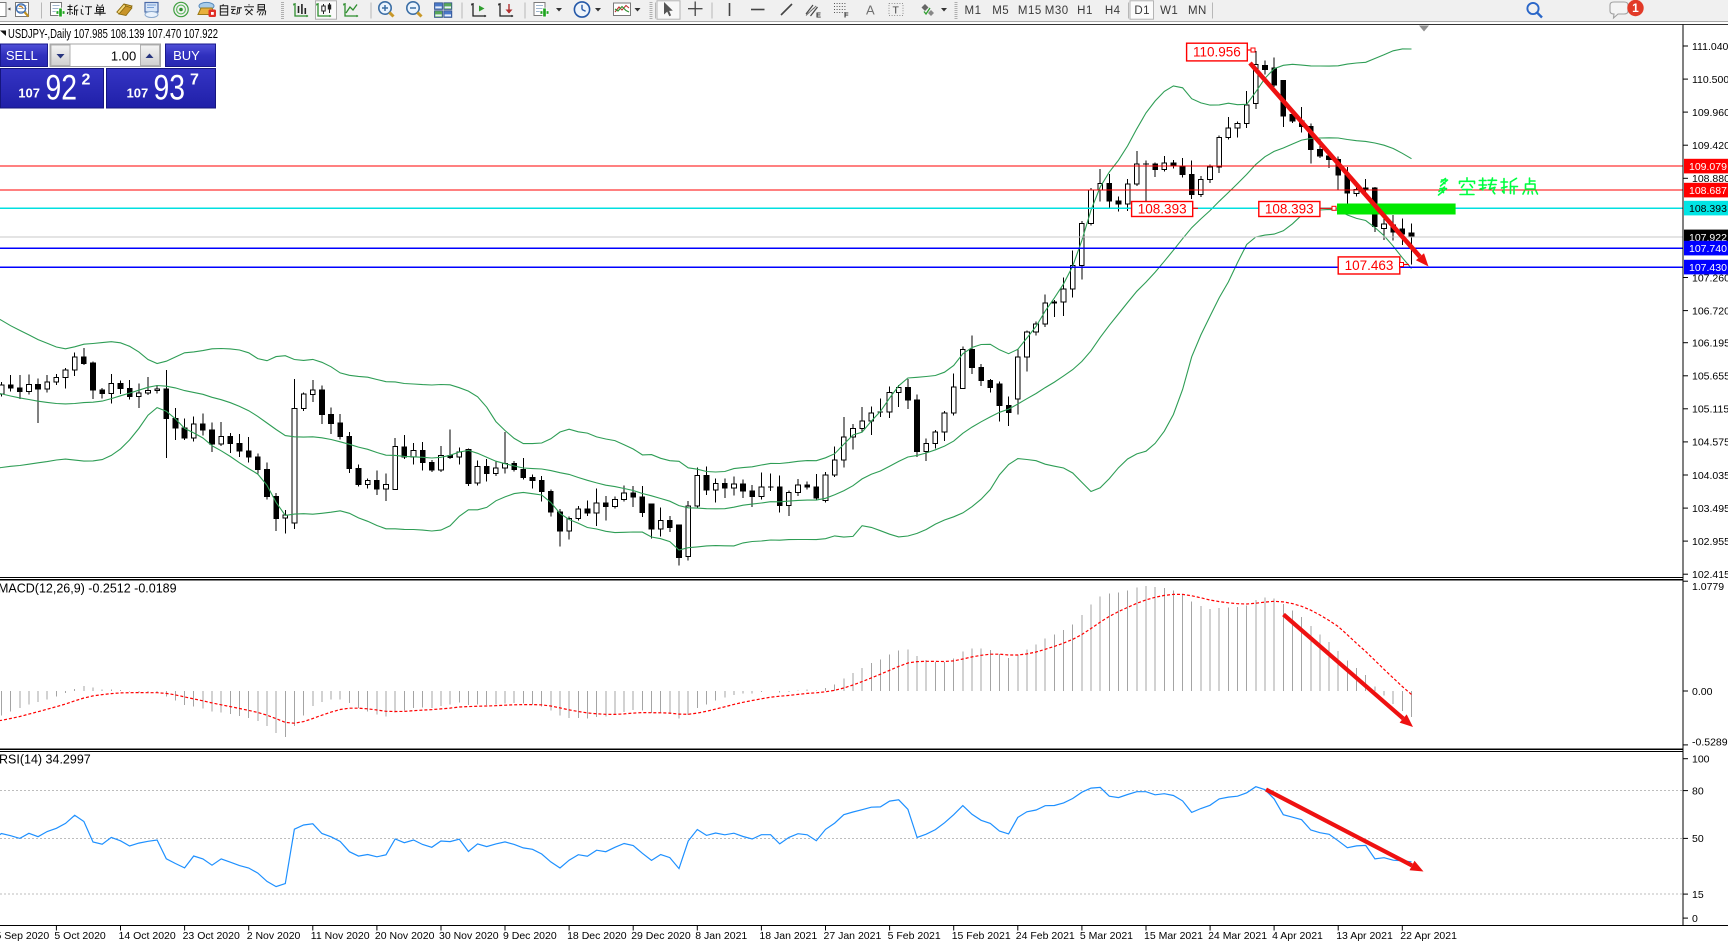 This screenshot has height=946, width=1728. What do you see at coordinates (1428, 936) in the screenshot?
I see `svg-text: 22 Apr 2021` at bounding box center [1428, 936].